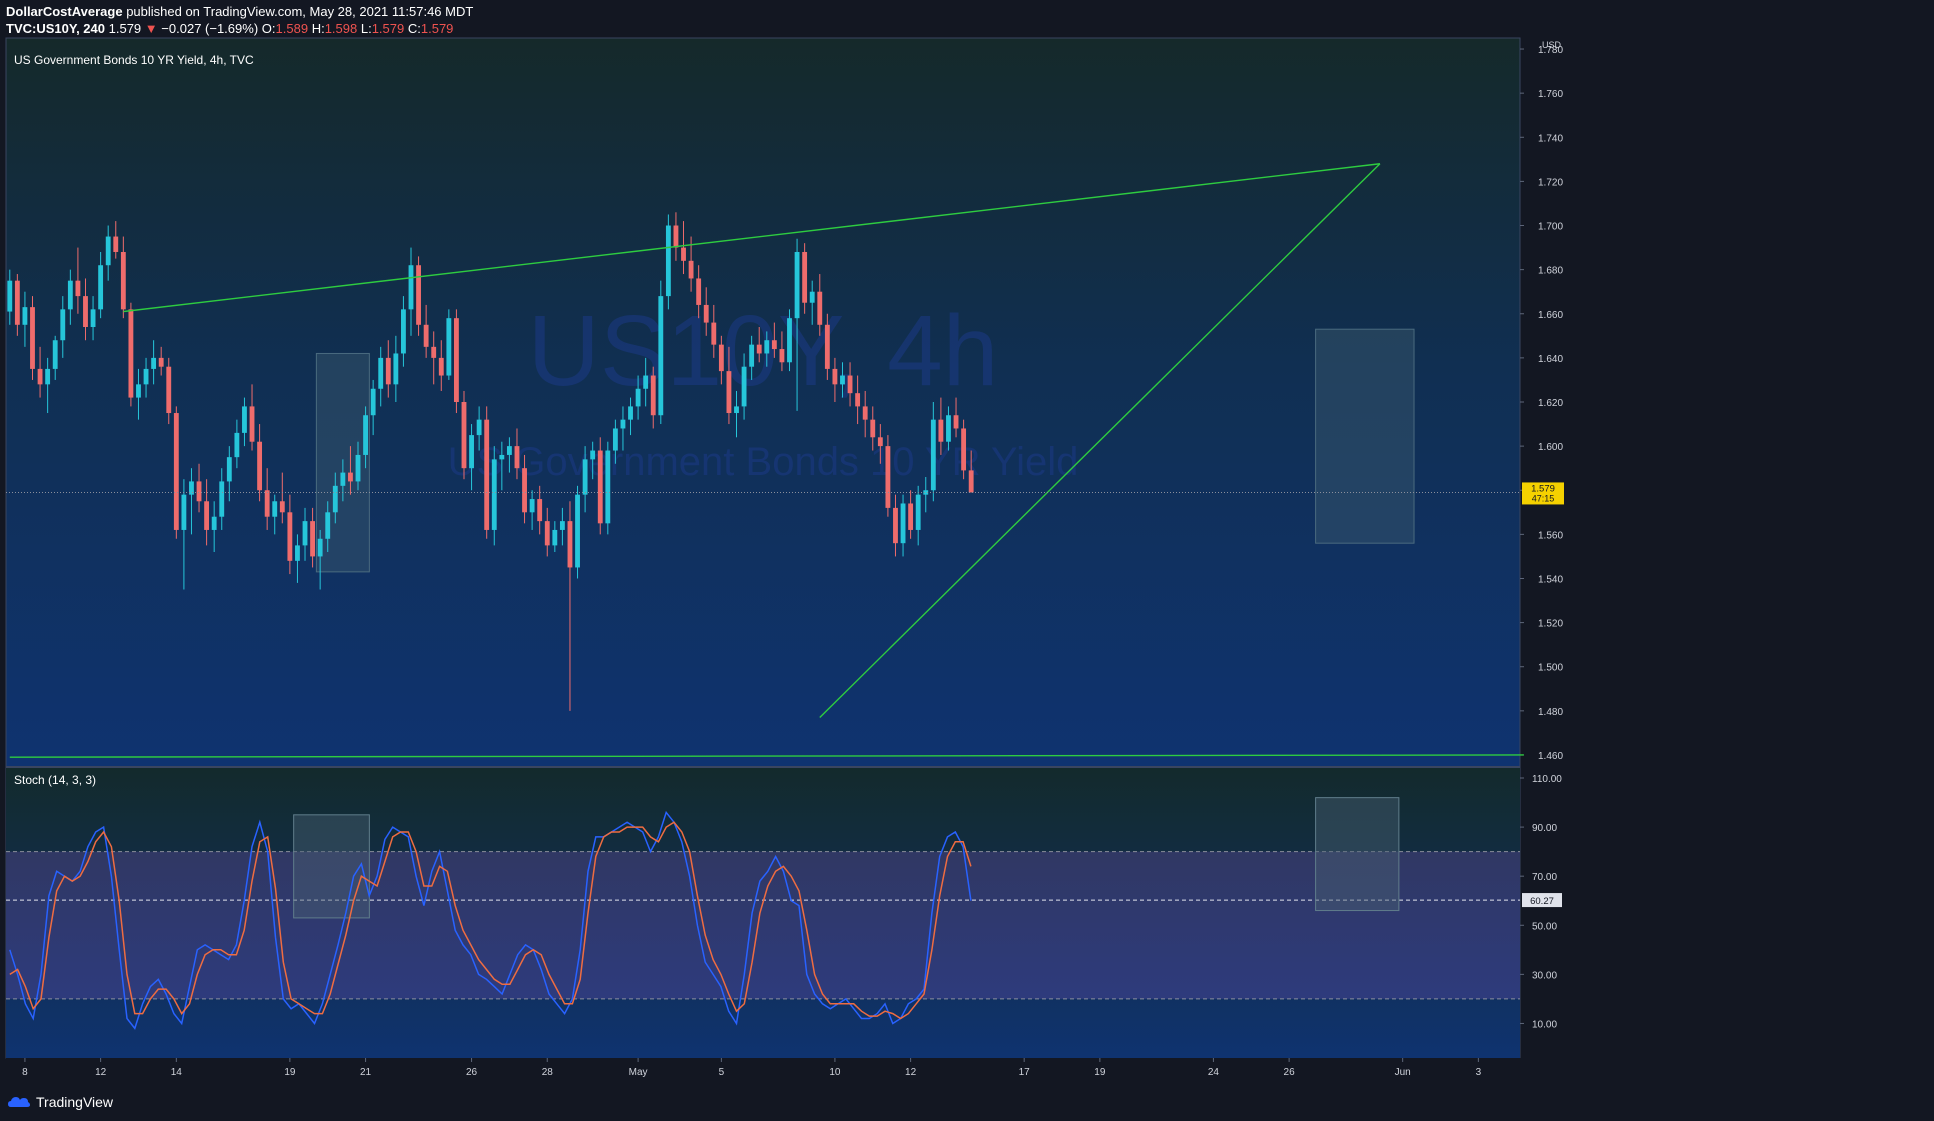 The height and width of the screenshot is (1121, 1934). What do you see at coordinates (292, 28) in the screenshot?
I see `open-value: 1.589` at bounding box center [292, 28].